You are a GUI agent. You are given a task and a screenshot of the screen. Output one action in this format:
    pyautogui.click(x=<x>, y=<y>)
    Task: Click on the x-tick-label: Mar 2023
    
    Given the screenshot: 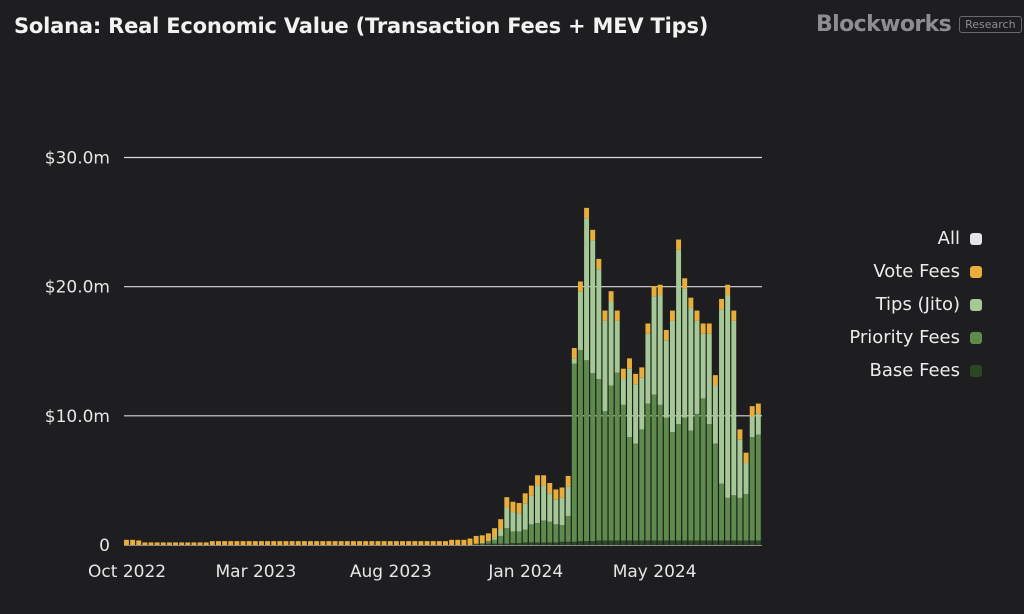 What is the action you would take?
    pyautogui.click(x=256, y=572)
    